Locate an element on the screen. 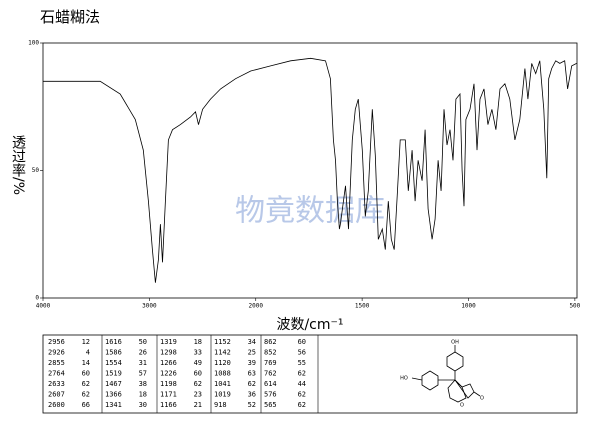  chart-title: 石蜡糊法 is located at coordinates (70, 17).